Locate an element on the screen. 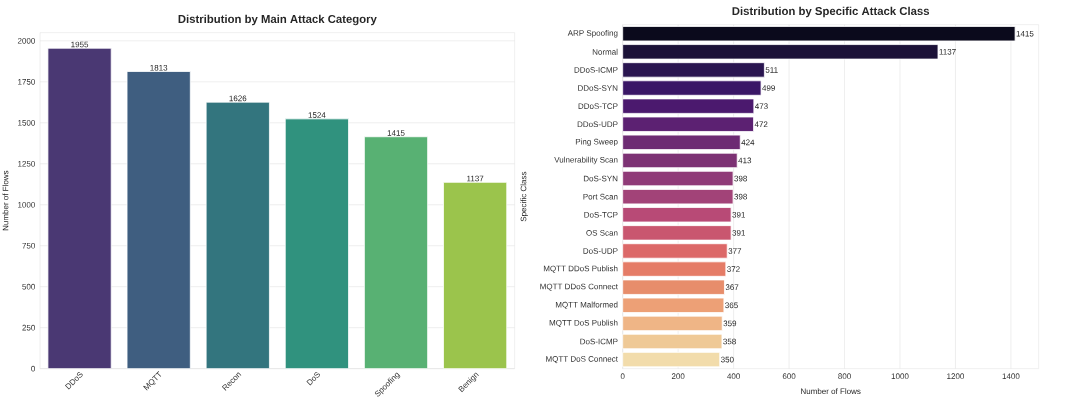 The height and width of the screenshot is (406, 1080). y-tick-label: DoS-ICMP is located at coordinates (599, 341).